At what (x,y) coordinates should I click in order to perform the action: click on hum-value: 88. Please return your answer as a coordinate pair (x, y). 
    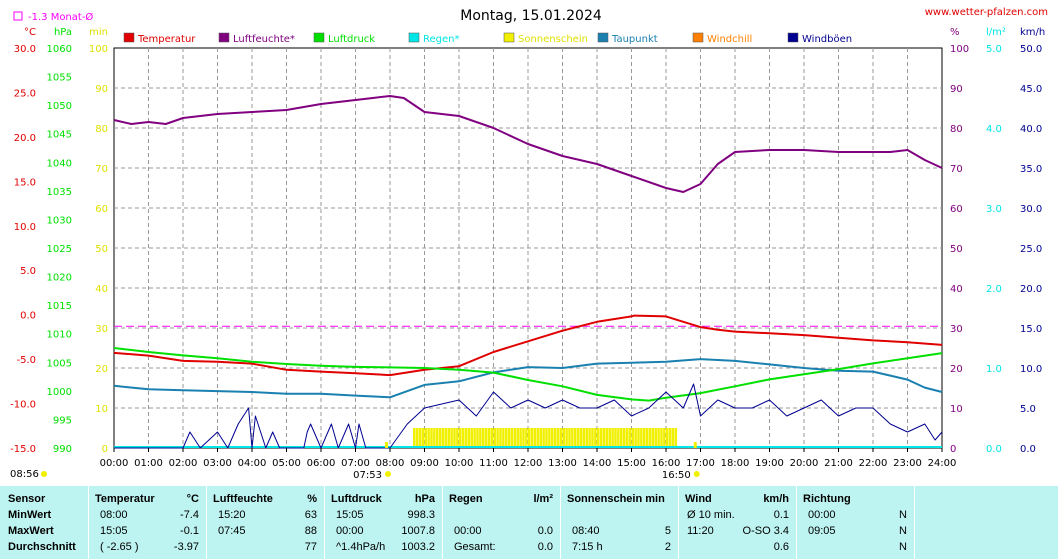
    Looking at the image, I should click on (310, 531).